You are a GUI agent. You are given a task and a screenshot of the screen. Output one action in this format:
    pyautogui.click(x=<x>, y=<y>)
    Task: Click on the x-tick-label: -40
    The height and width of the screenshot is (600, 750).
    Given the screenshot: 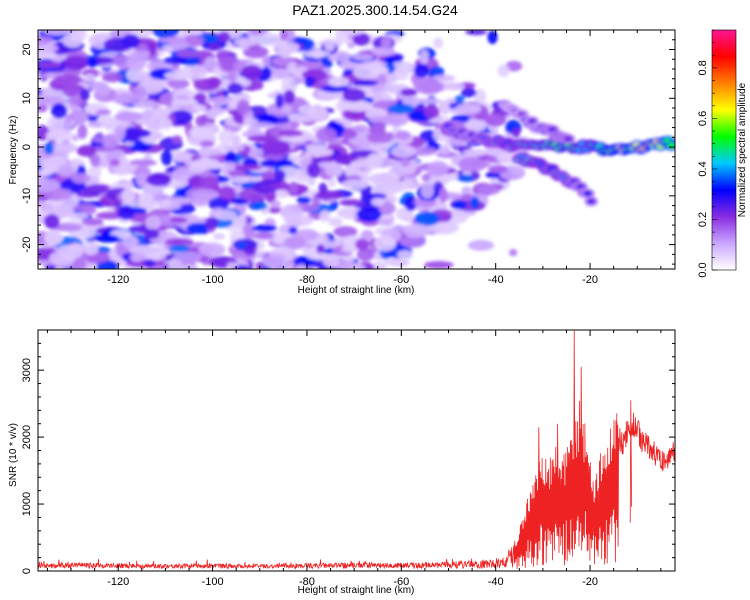 What is the action you would take?
    pyautogui.click(x=496, y=582)
    